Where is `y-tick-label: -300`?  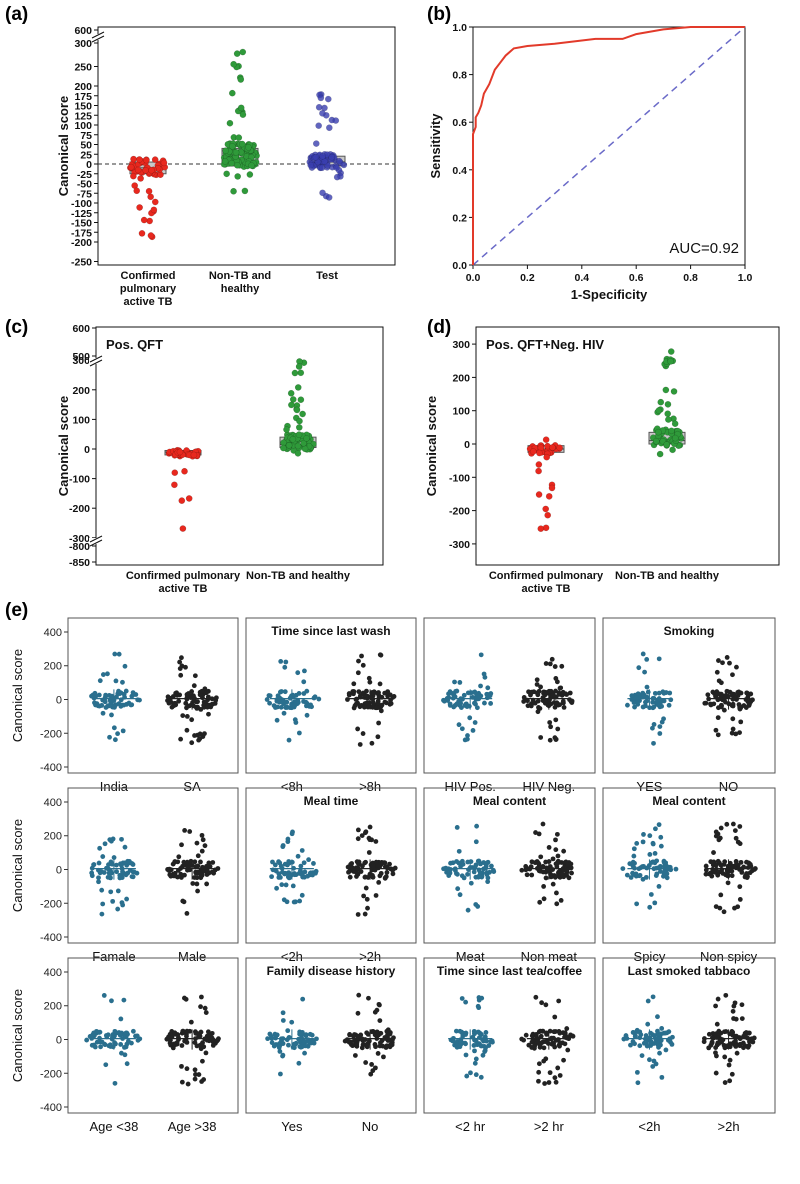
y-tick-label: -300 is located at coordinates (79, 539).